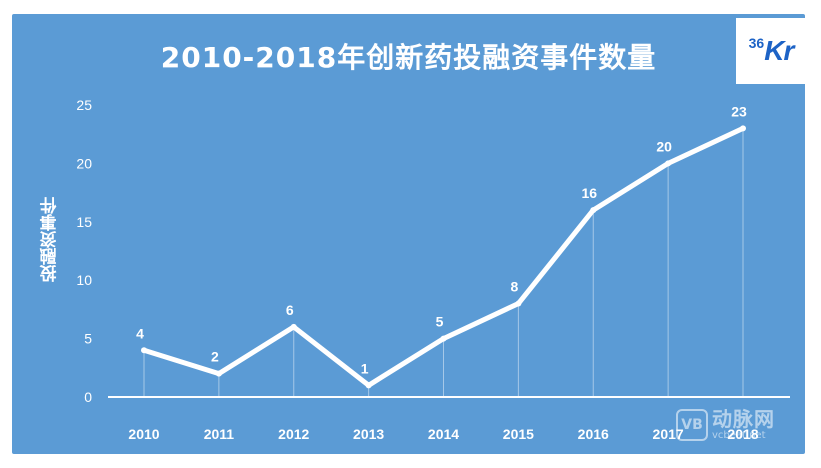 The width and height of the screenshot is (821, 468). I want to click on x-tick-label: 2015, so click(518, 434).